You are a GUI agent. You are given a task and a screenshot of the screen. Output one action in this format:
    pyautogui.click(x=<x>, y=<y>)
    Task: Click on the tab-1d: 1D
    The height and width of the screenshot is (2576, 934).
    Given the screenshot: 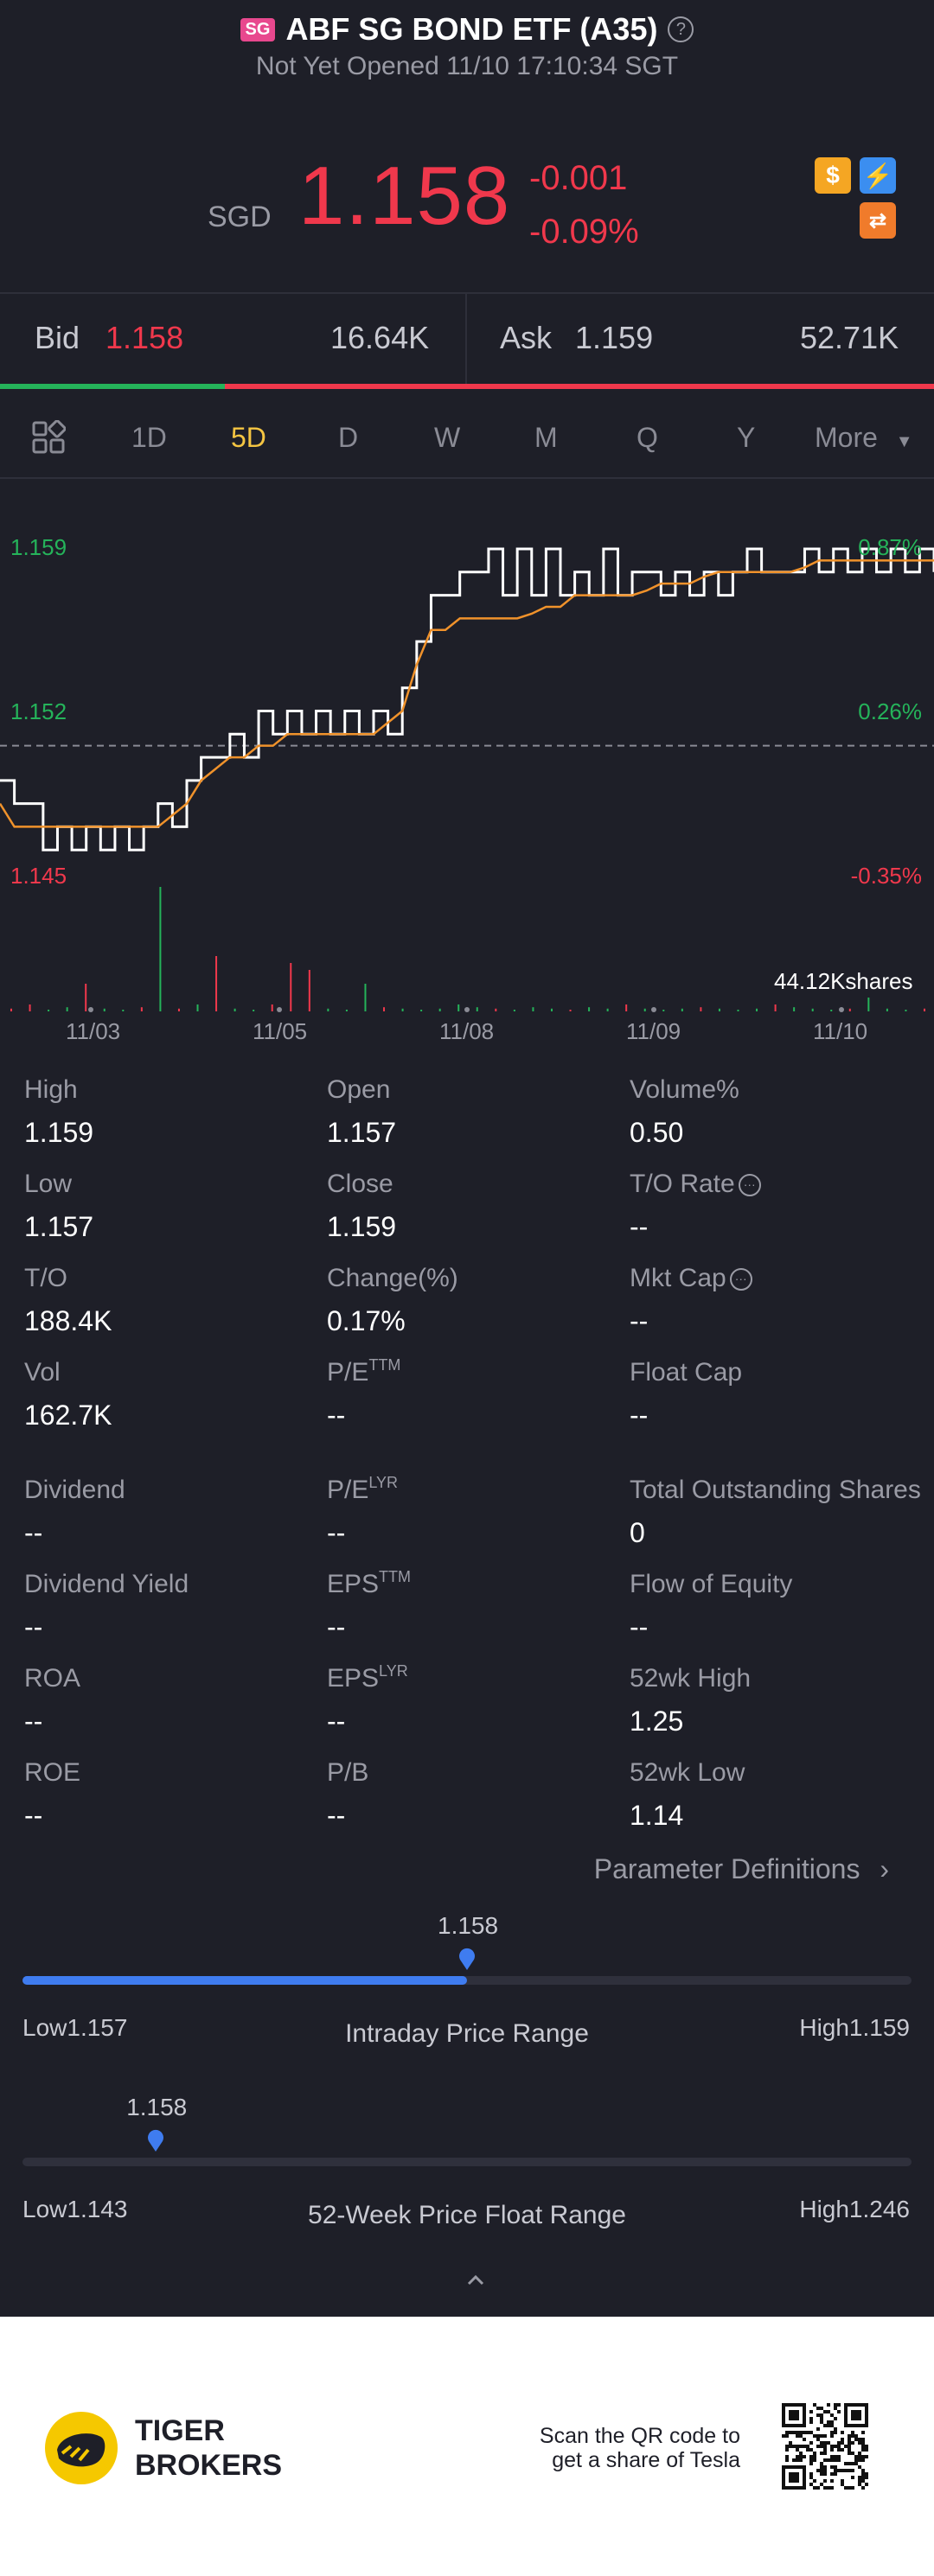 What is the action you would take?
    pyautogui.click(x=149, y=437)
    